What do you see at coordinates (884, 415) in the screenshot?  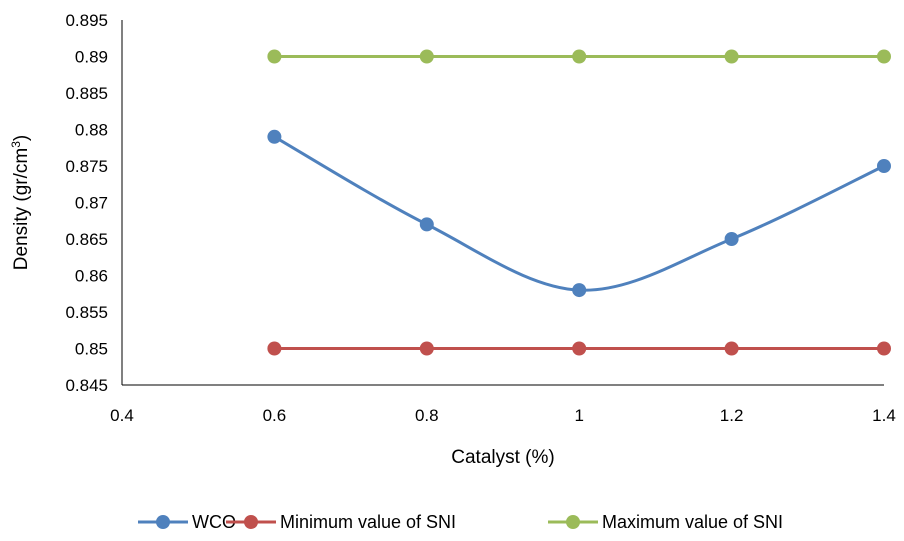 I see `x-tick-label: 1.4` at bounding box center [884, 415].